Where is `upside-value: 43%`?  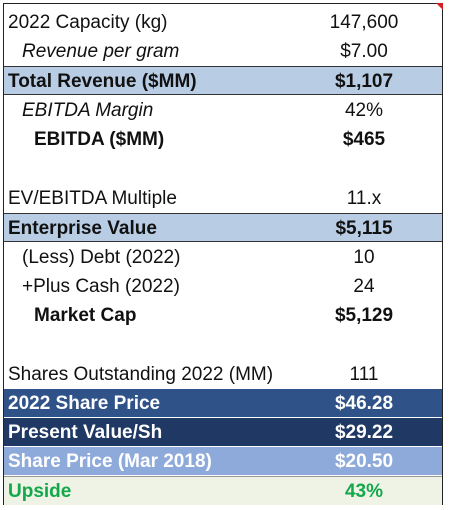
upside-value: 43% is located at coordinates (364, 491).